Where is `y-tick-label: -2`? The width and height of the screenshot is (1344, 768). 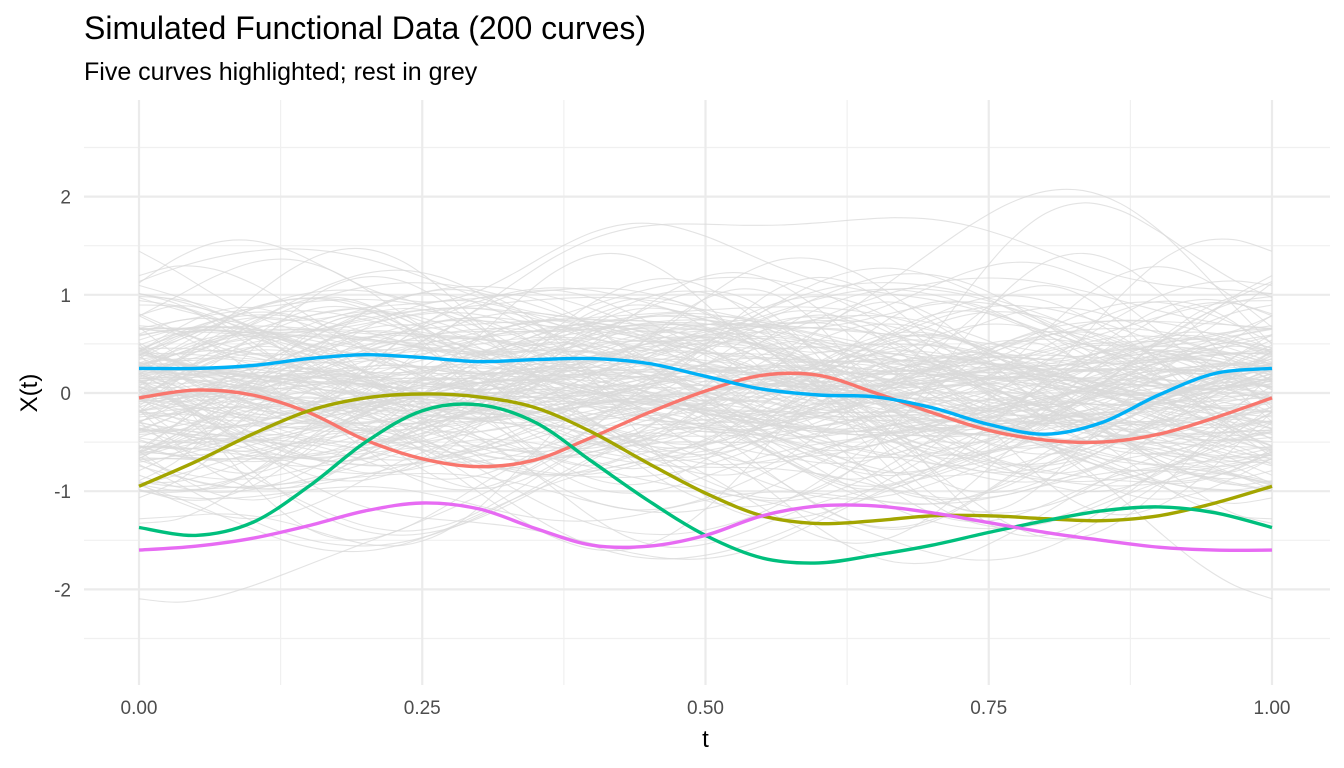 y-tick-label: -2 is located at coordinates (62, 590).